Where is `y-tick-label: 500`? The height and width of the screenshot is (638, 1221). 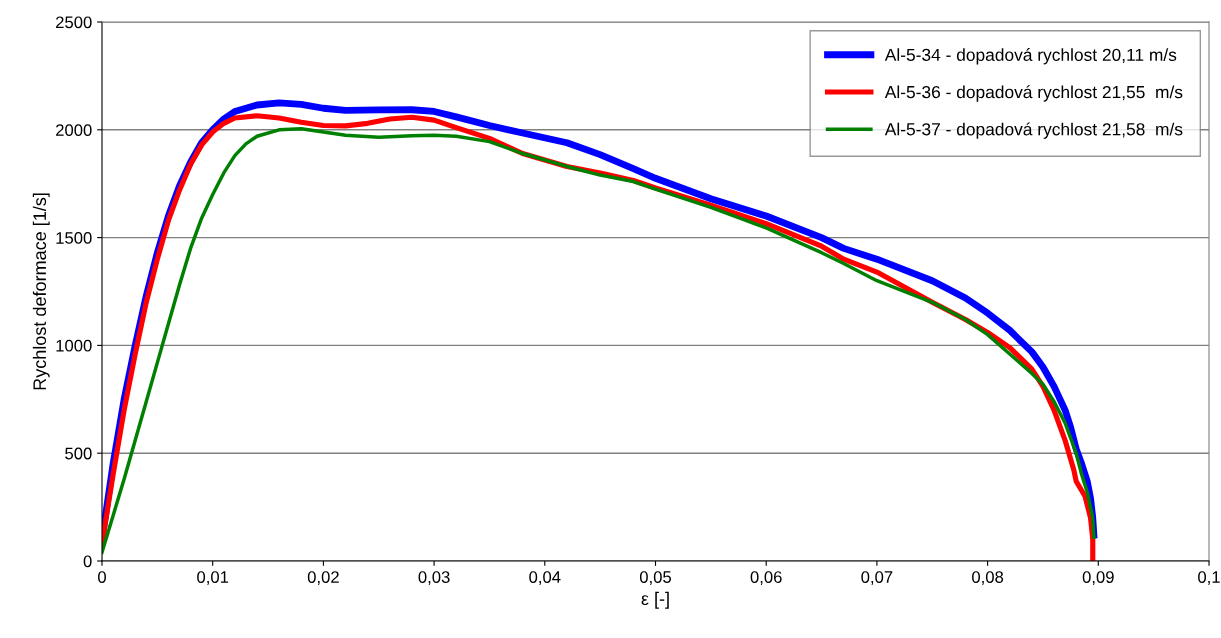 y-tick-label: 500 is located at coordinates (78, 453).